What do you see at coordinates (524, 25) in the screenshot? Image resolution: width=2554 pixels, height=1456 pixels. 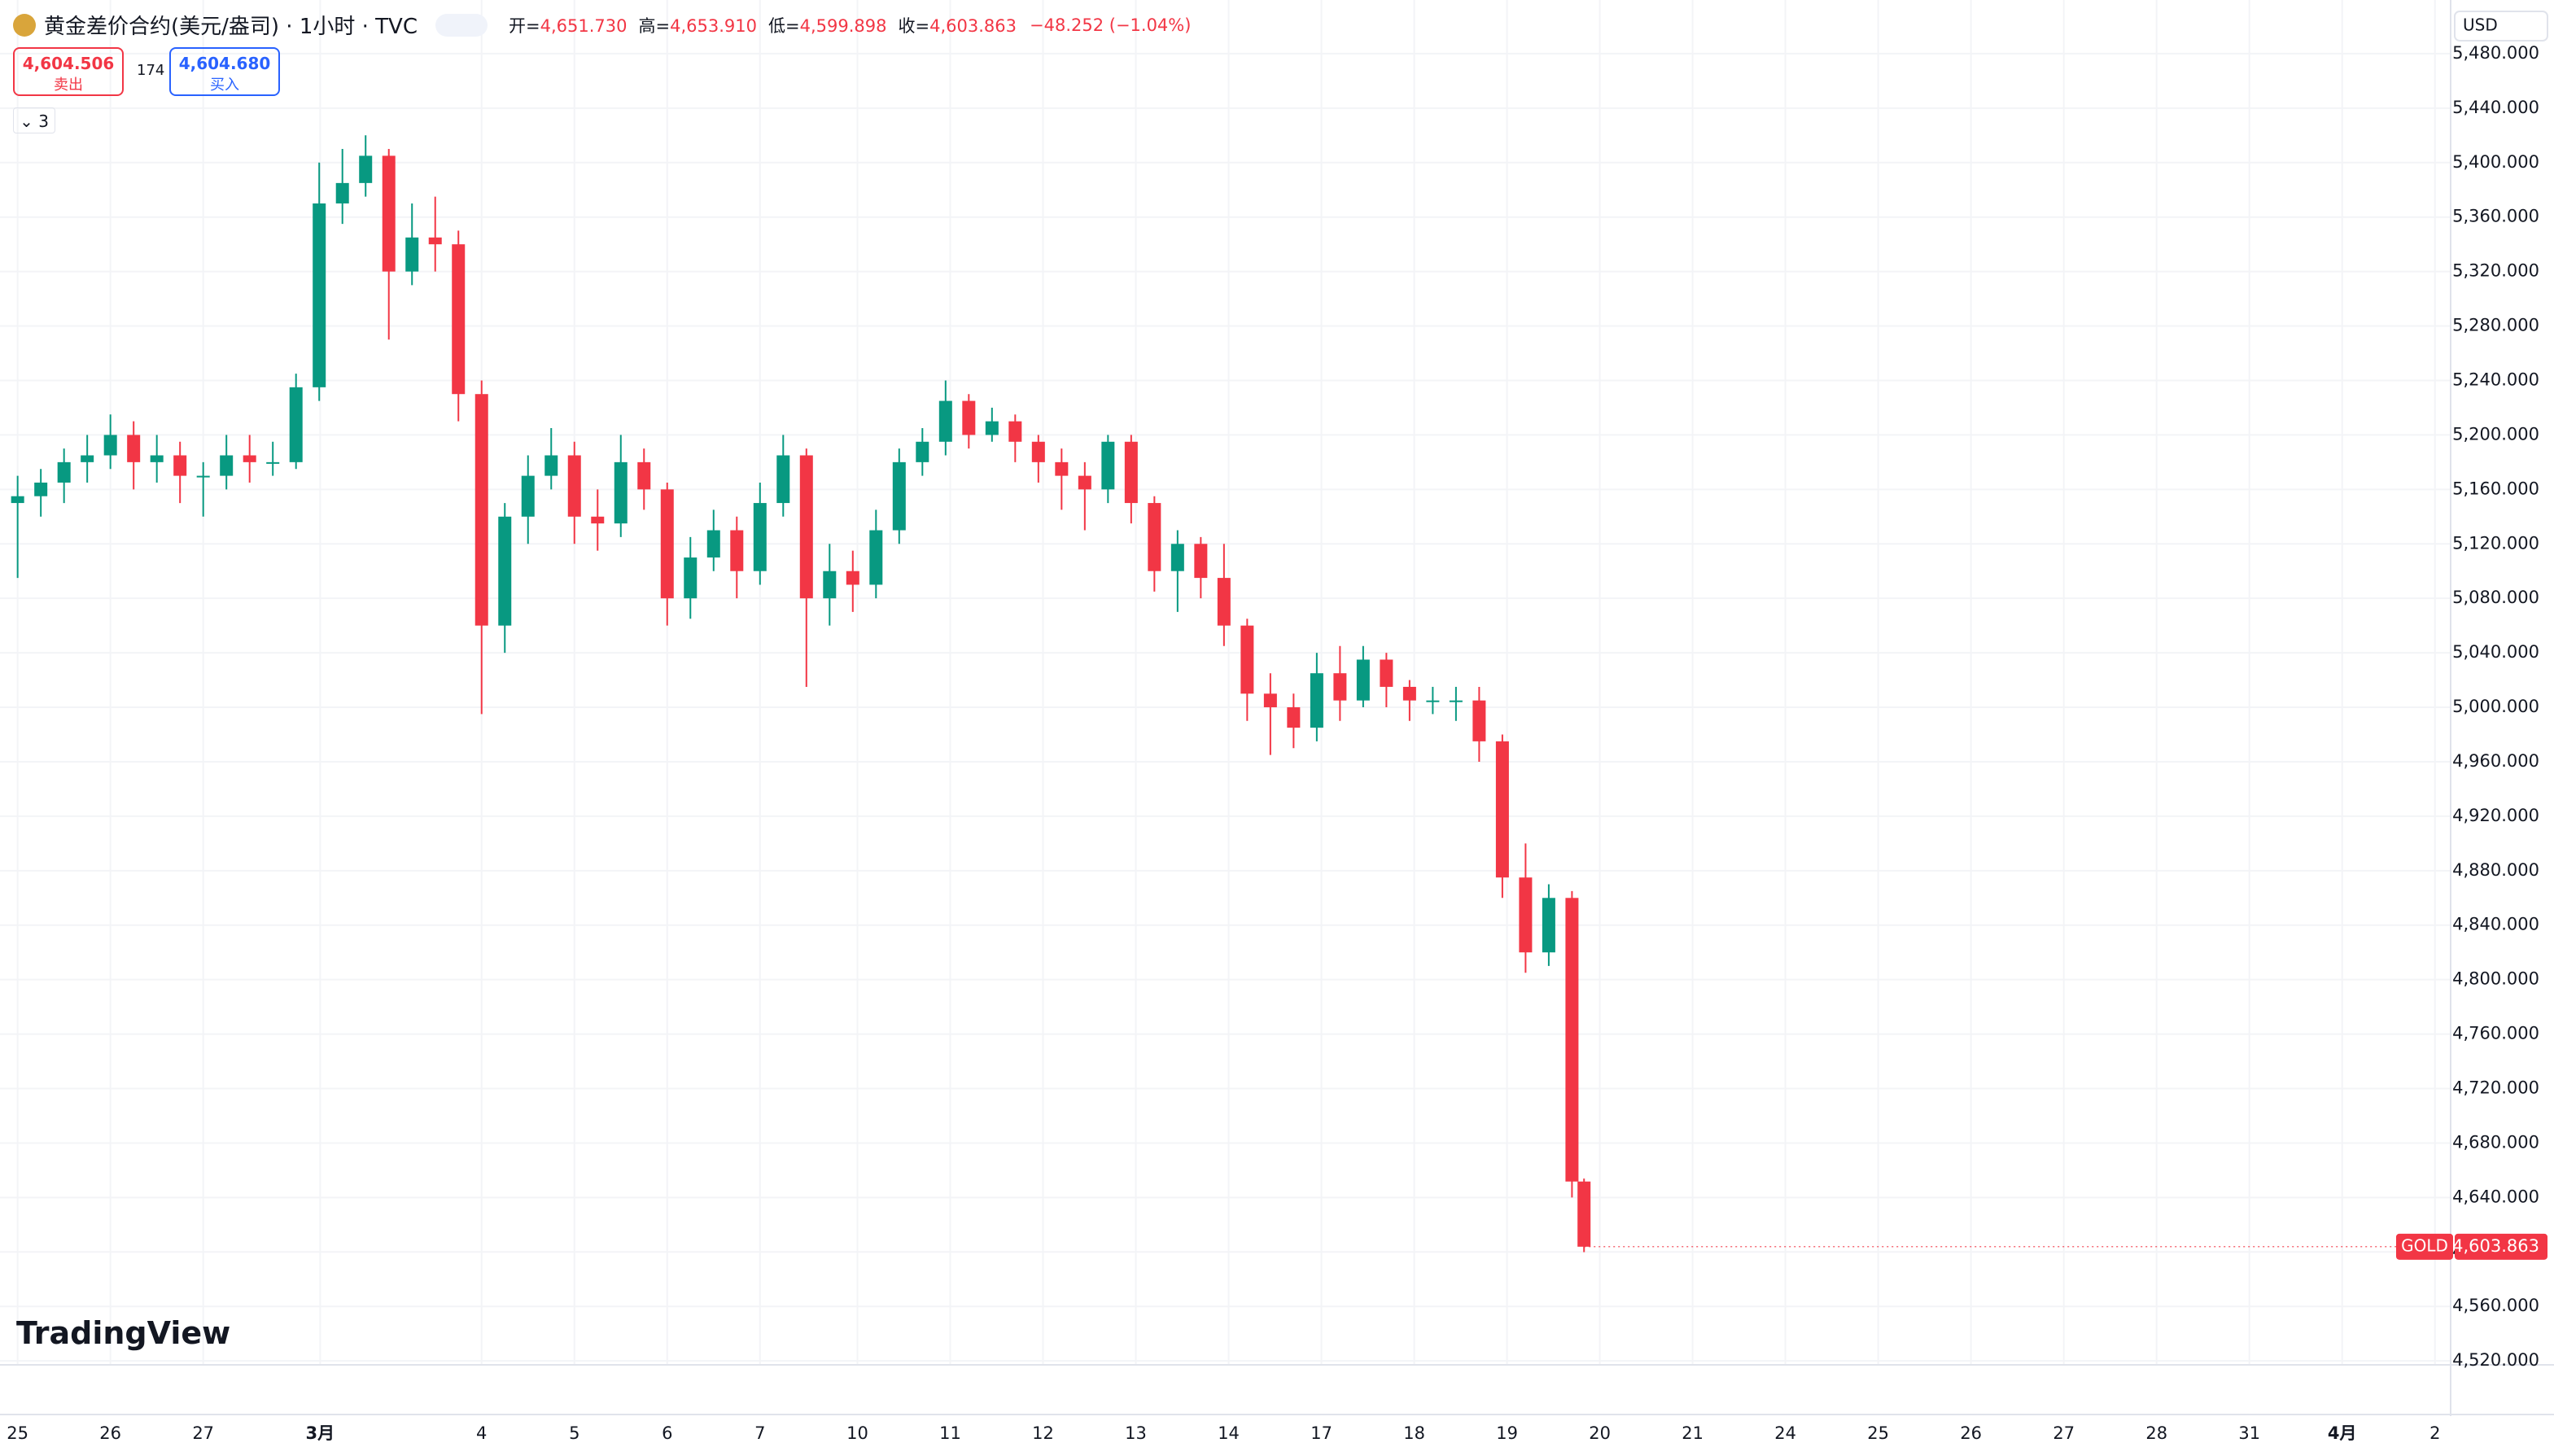 I see `ohlc-label: 开=` at bounding box center [524, 25].